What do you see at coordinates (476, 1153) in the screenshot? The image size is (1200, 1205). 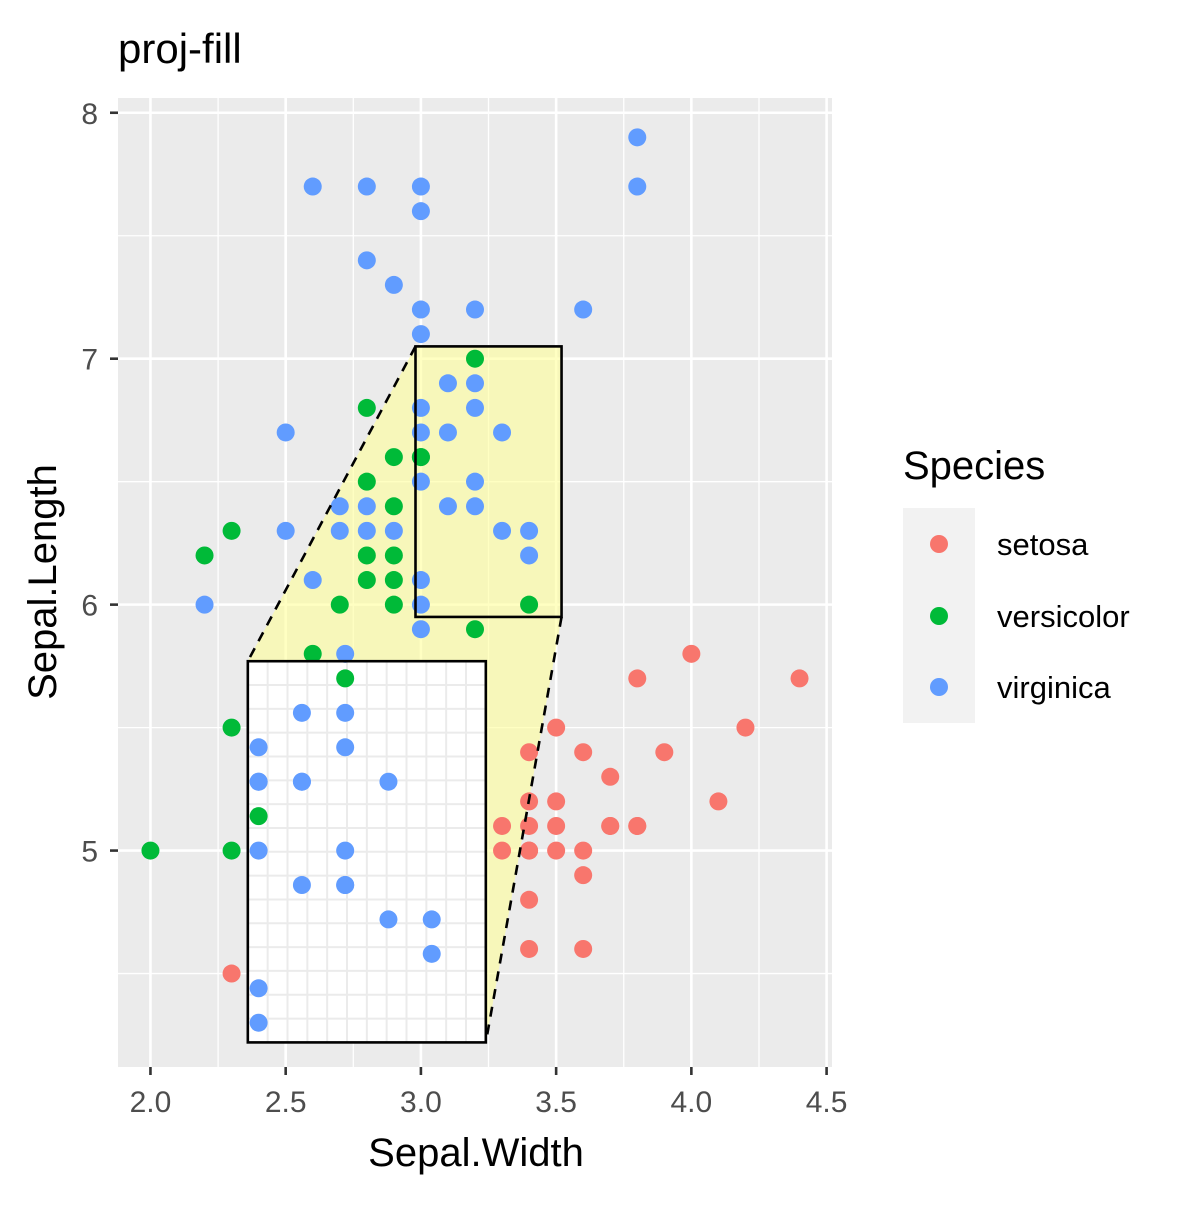 I see `x-axis-title: Sepal.Width` at bounding box center [476, 1153].